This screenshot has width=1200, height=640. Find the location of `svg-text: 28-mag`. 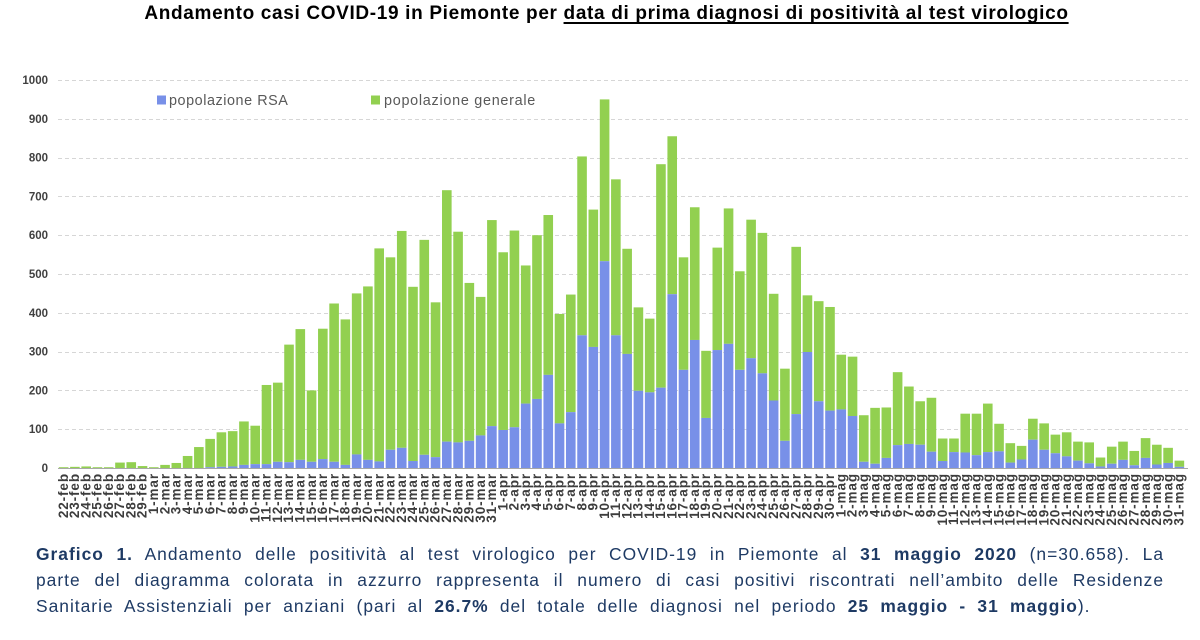

svg-text: 28-mag is located at coordinates (1145, 499).